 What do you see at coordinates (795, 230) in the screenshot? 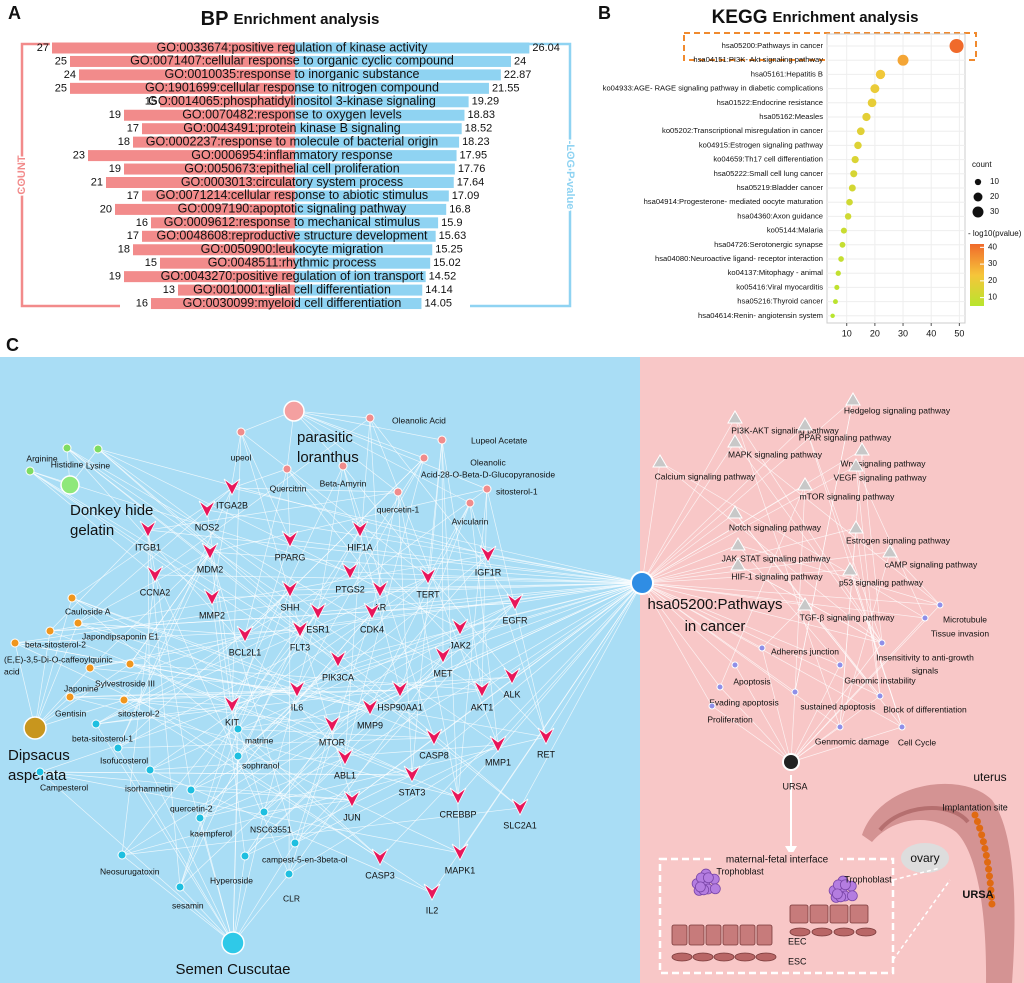
I see `y-tick-label: ko05144:Malaria` at bounding box center [795, 230].